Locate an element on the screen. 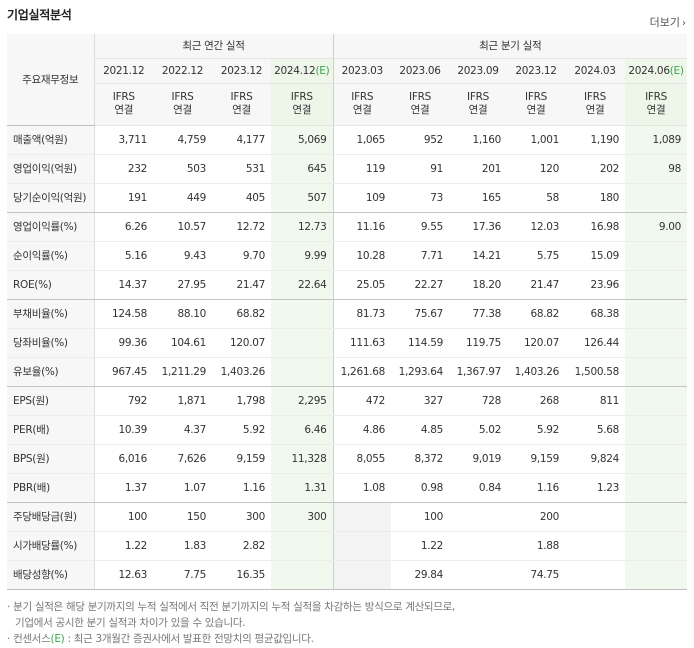 The width and height of the screenshot is (694, 648). table-cell: 150 is located at coordinates (182, 517).